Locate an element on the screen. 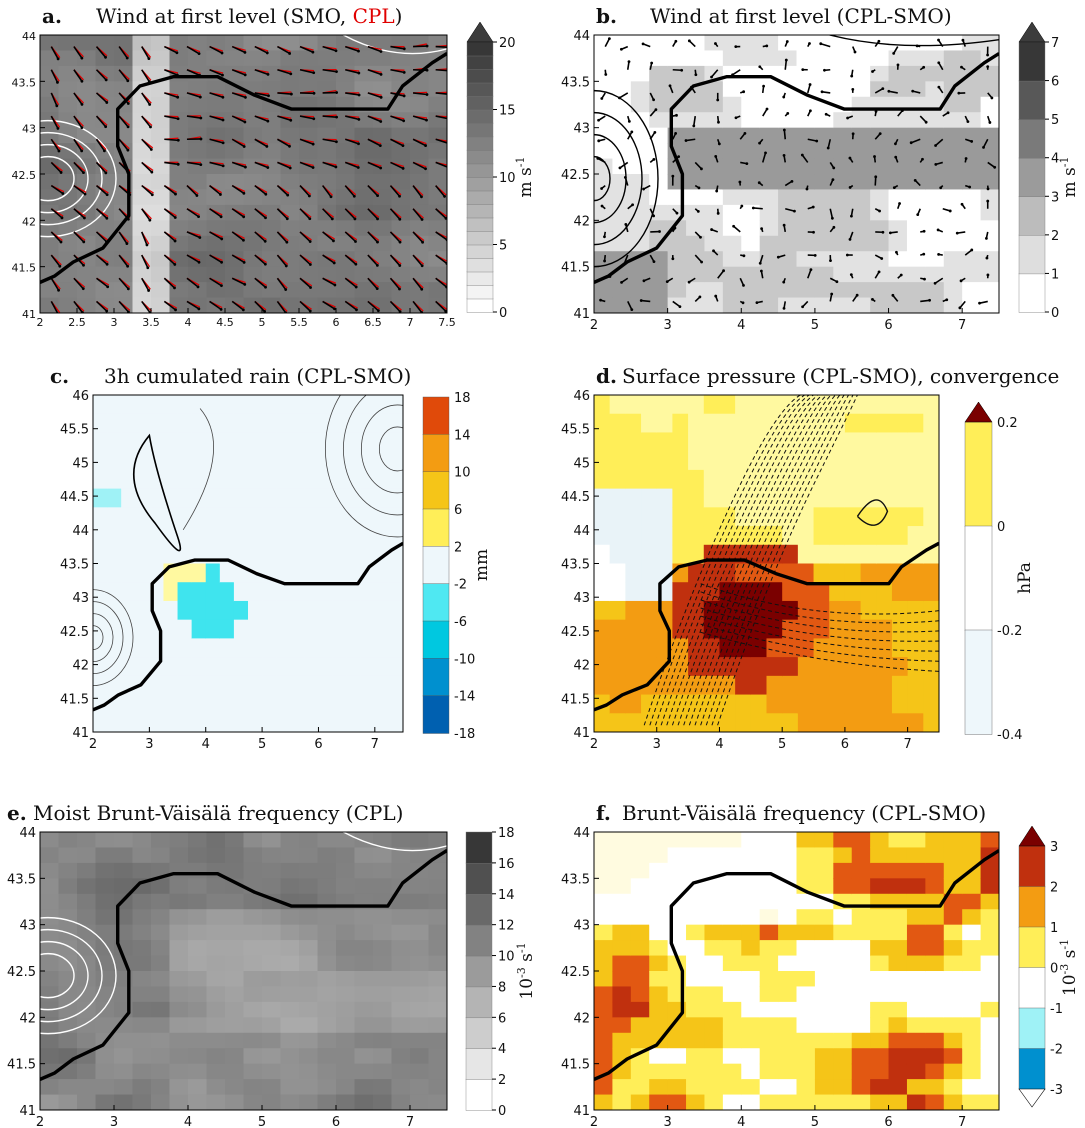 The image size is (1085, 1128). colorbar-top-arrow is located at coordinates (480, 32).